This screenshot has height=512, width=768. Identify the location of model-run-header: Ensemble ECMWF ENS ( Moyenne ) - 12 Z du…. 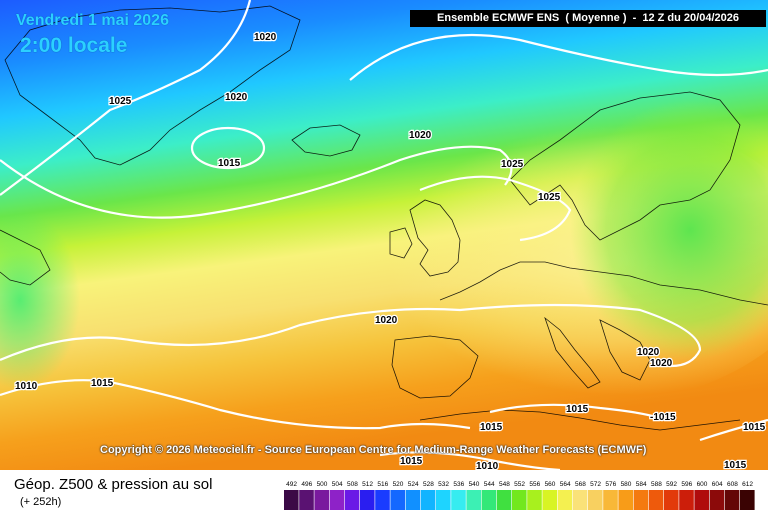
(588, 18).